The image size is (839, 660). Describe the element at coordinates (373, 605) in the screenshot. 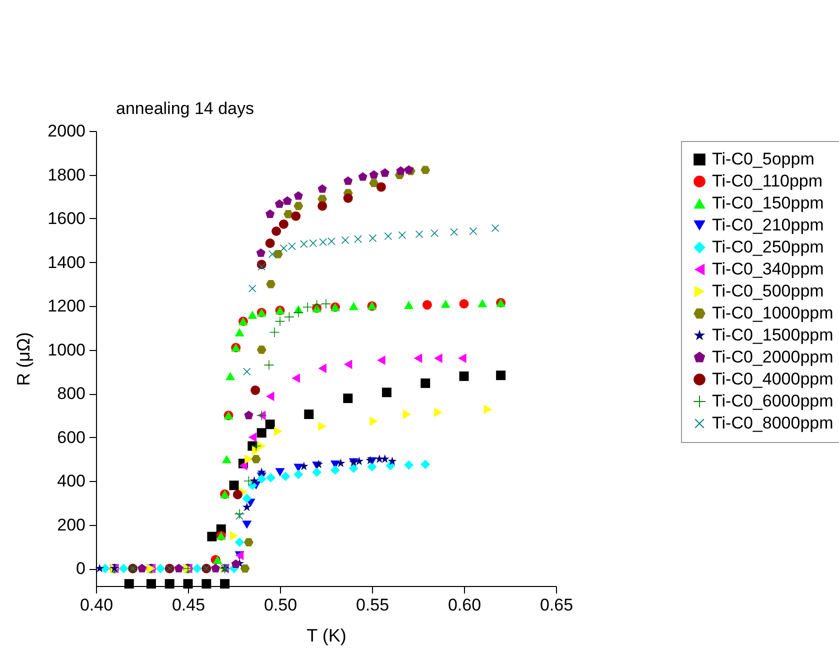

I see `x-tick-label: 0.55` at that location.